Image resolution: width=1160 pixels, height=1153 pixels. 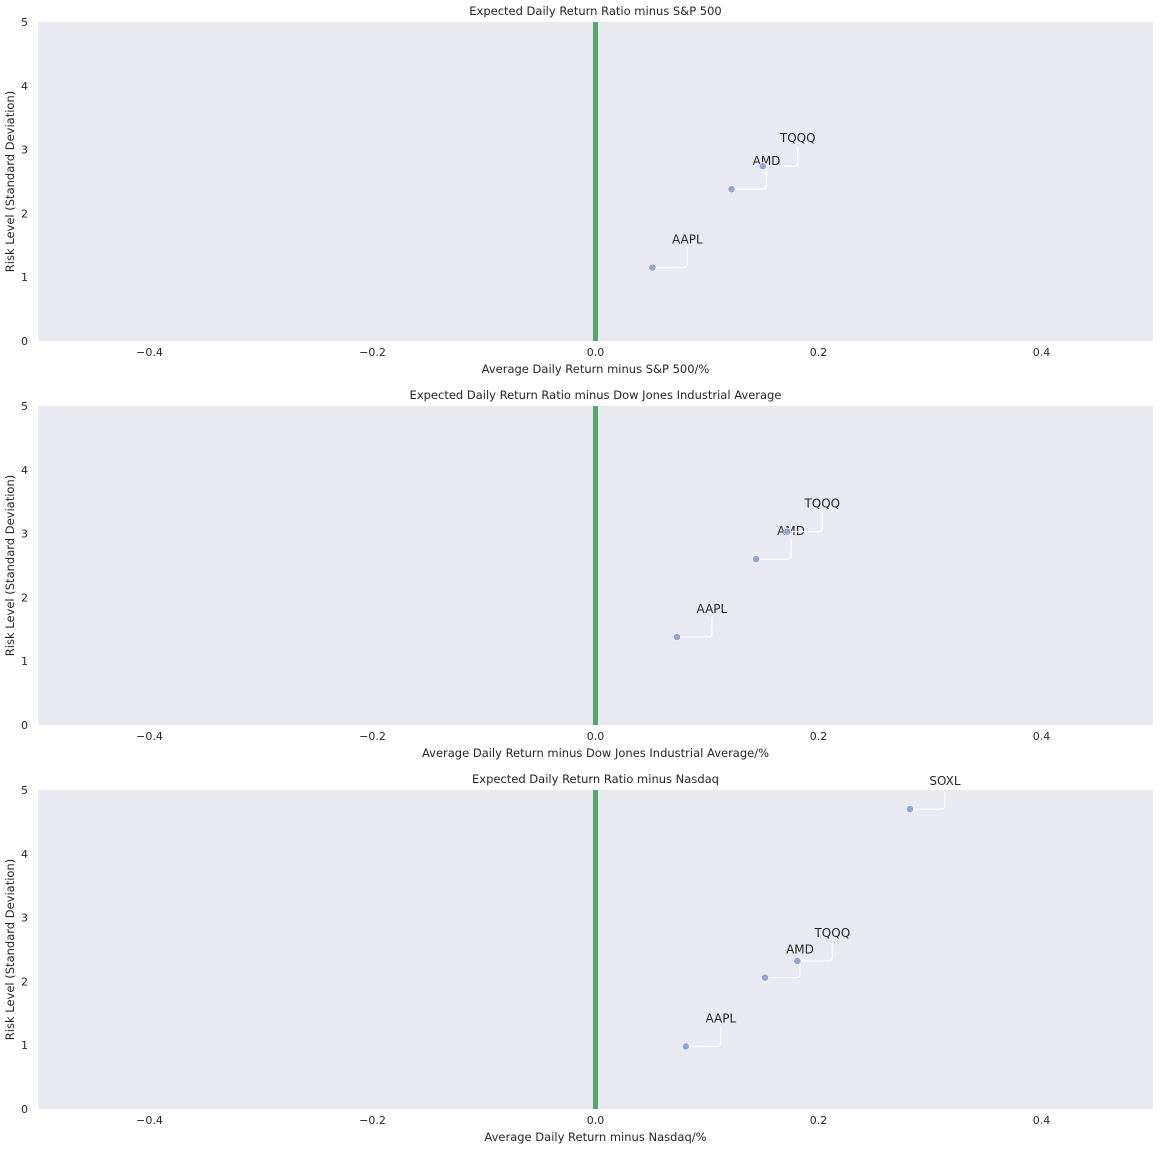 I want to click on x-axis-label: Average Daily Return minus Nasdaq/%, so click(x=595, y=1137).